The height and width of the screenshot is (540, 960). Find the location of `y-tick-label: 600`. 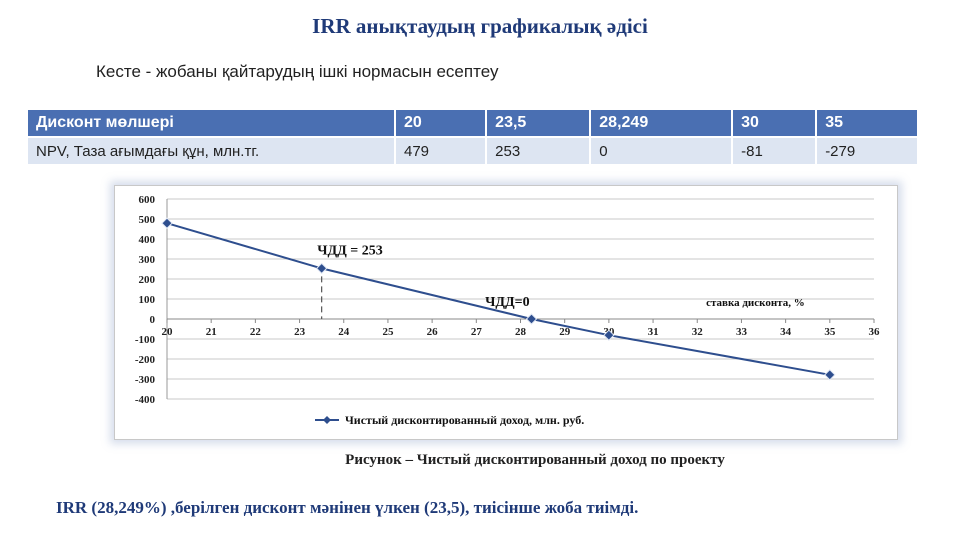

y-tick-label: 600 is located at coordinates (147, 200).